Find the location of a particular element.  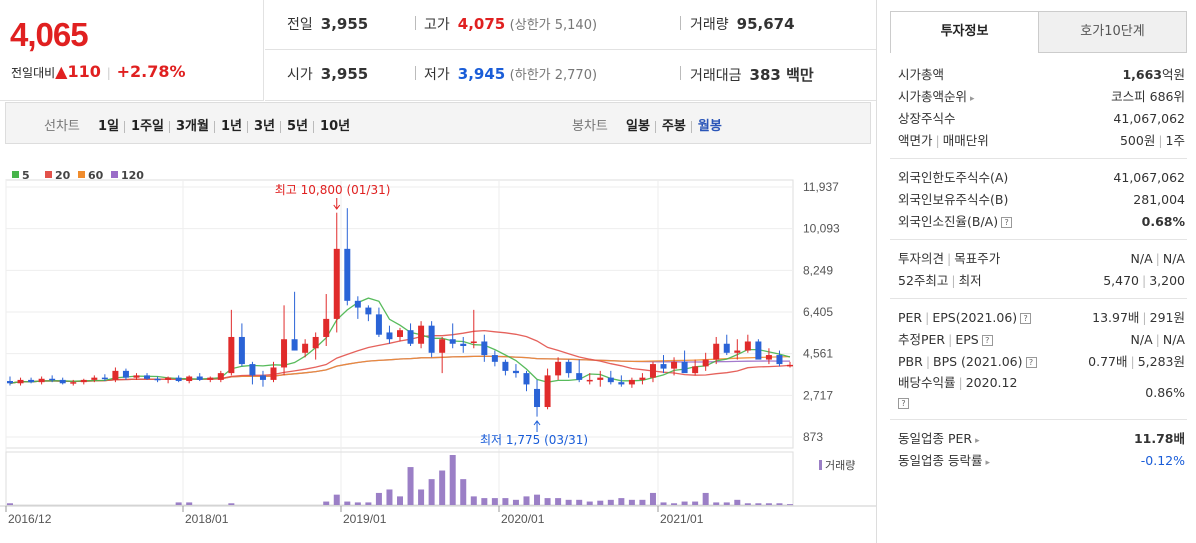

industry-rate-row: 동일업종 등락률 ▸ -0.12% is located at coordinates (1041, 460).